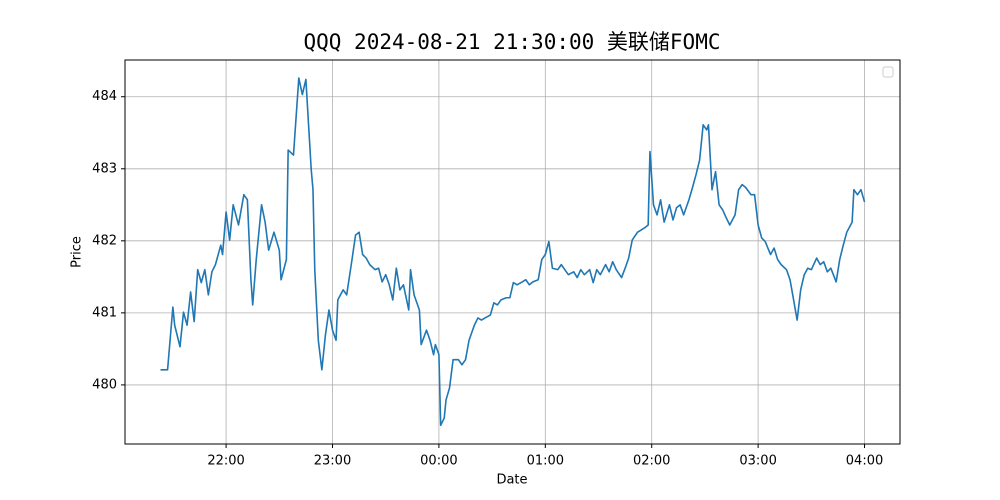 This screenshot has width=1000, height=500. I want to click on x-tick-label: 23:00, so click(332, 461).